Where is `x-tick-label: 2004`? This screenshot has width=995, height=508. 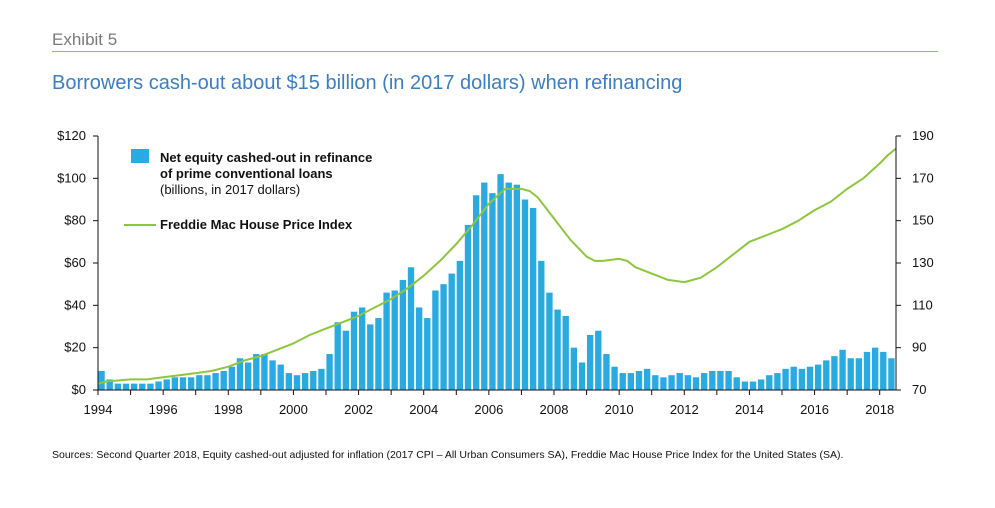
x-tick-label: 2004 is located at coordinates (423, 409).